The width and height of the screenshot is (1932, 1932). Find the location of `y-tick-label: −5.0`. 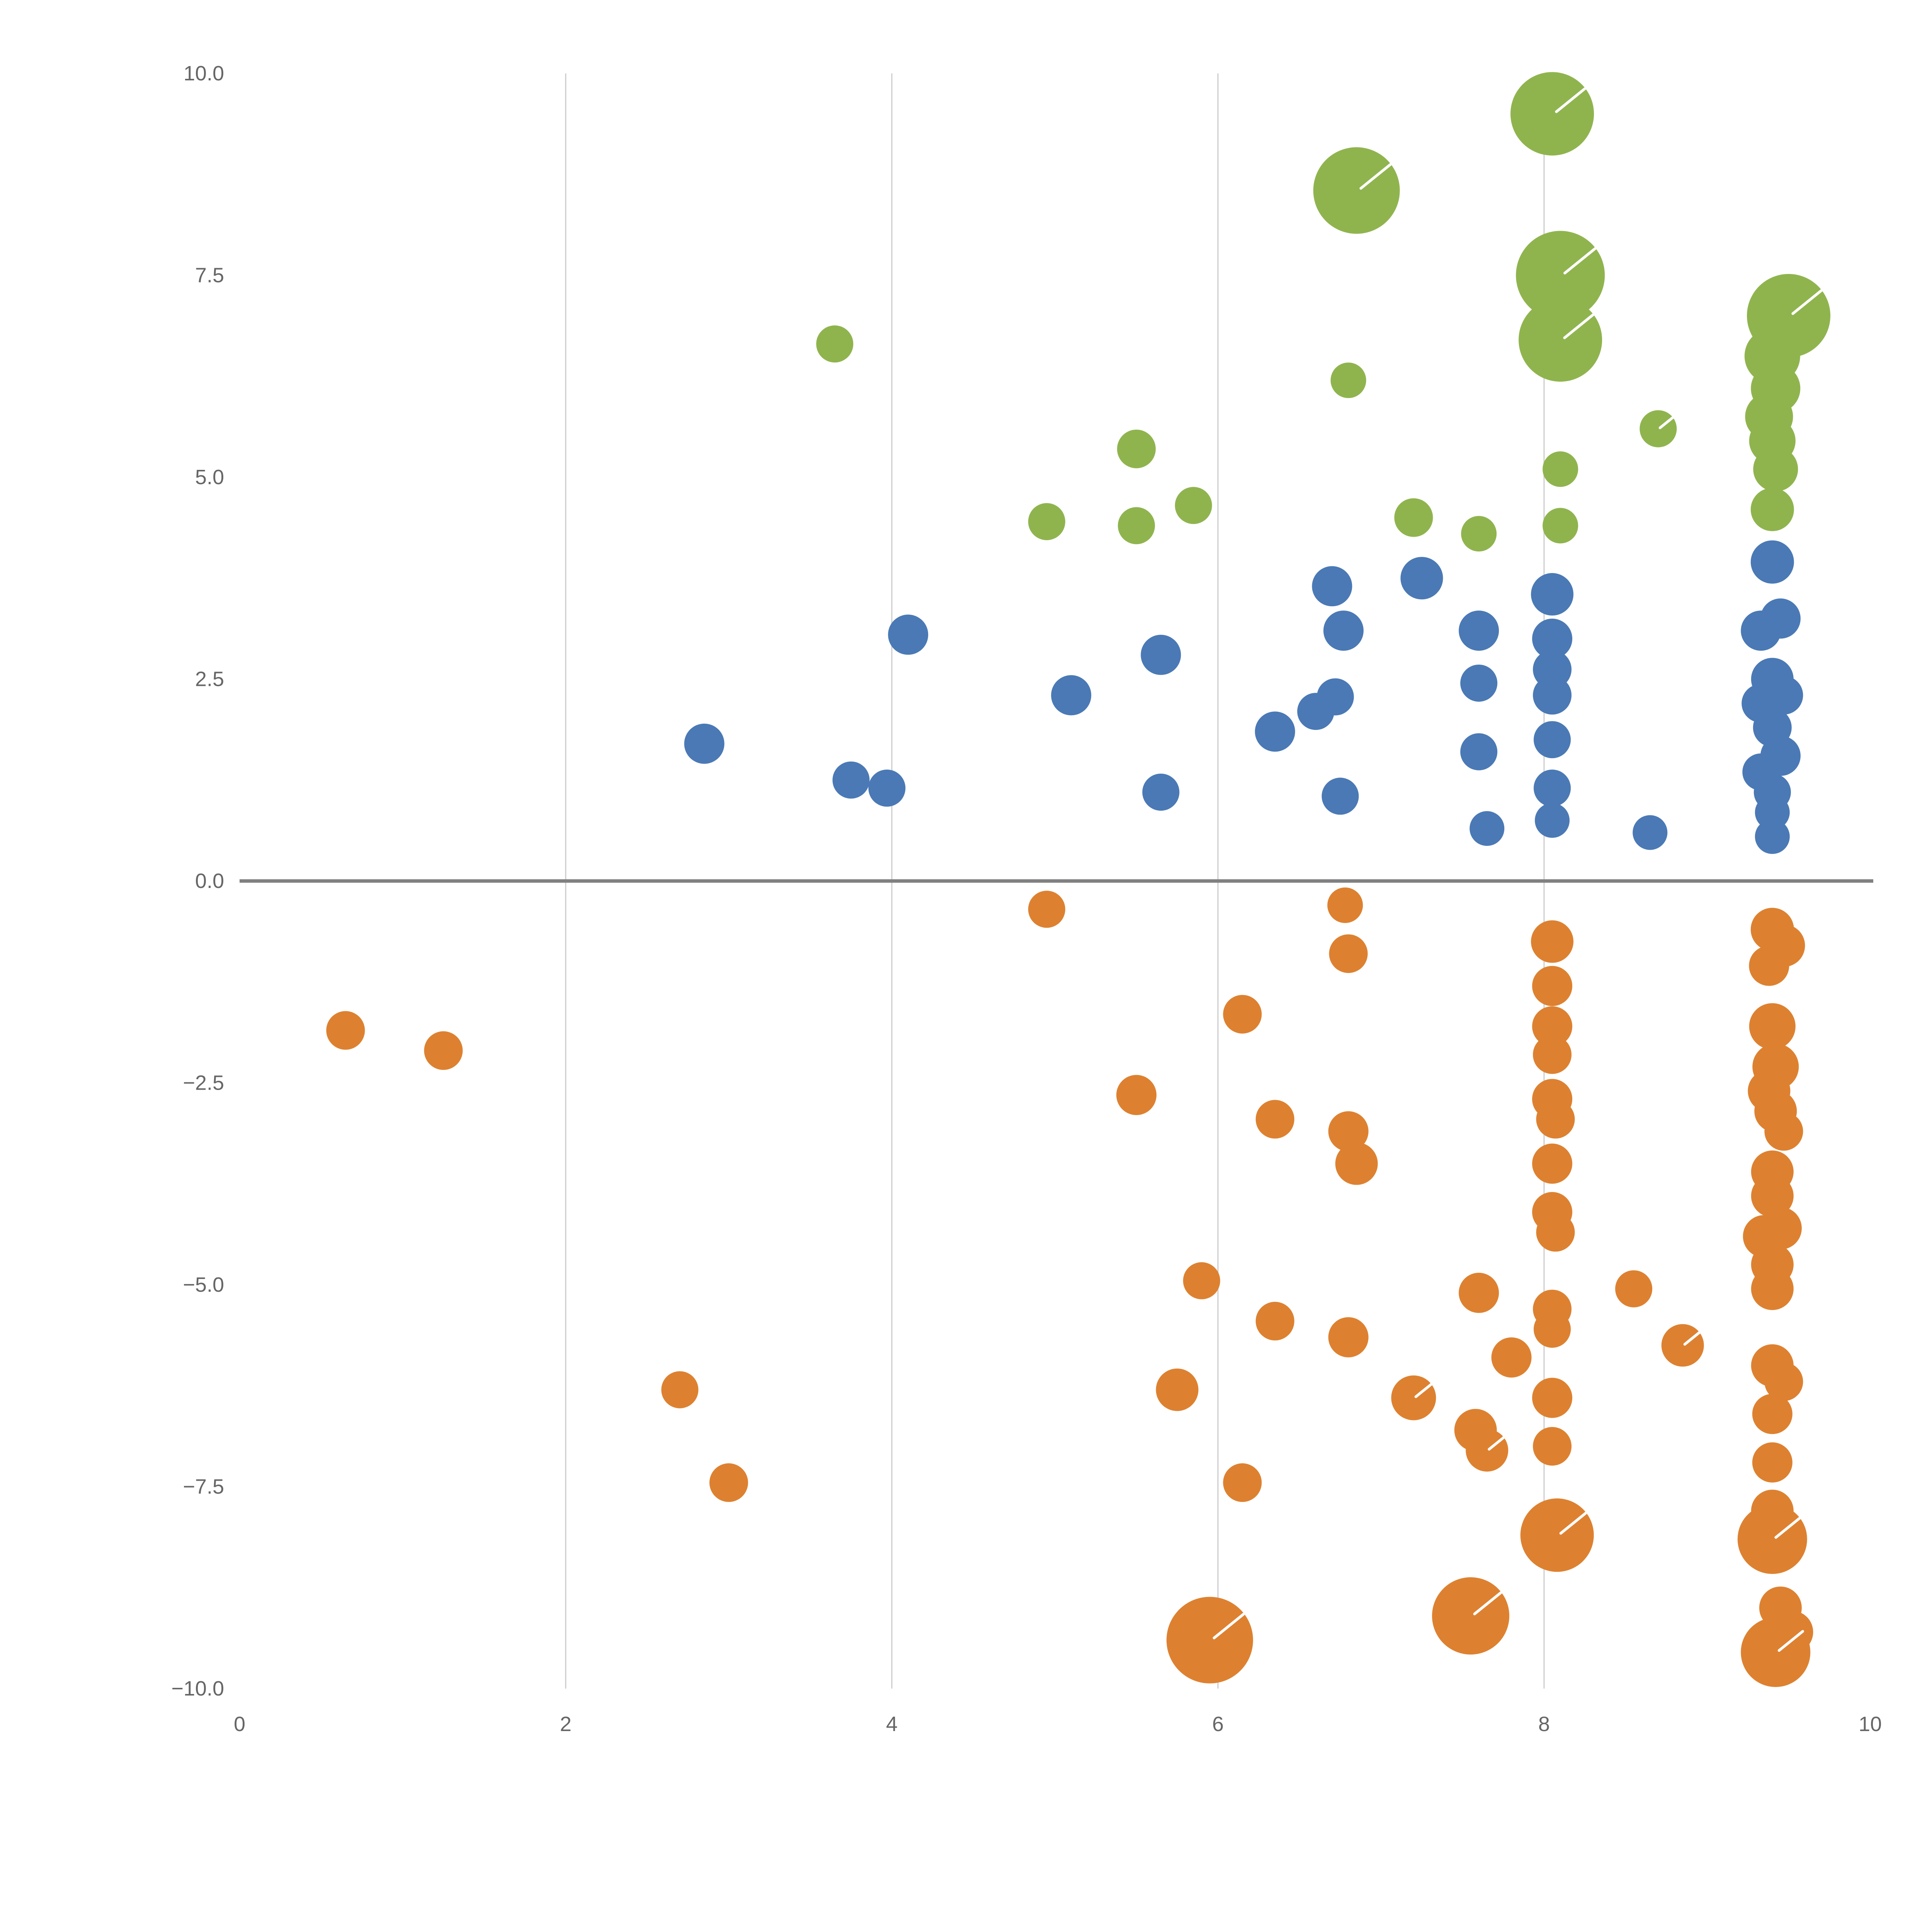

y-tick-label: −5.0 is located at coordinates (204, 1284).